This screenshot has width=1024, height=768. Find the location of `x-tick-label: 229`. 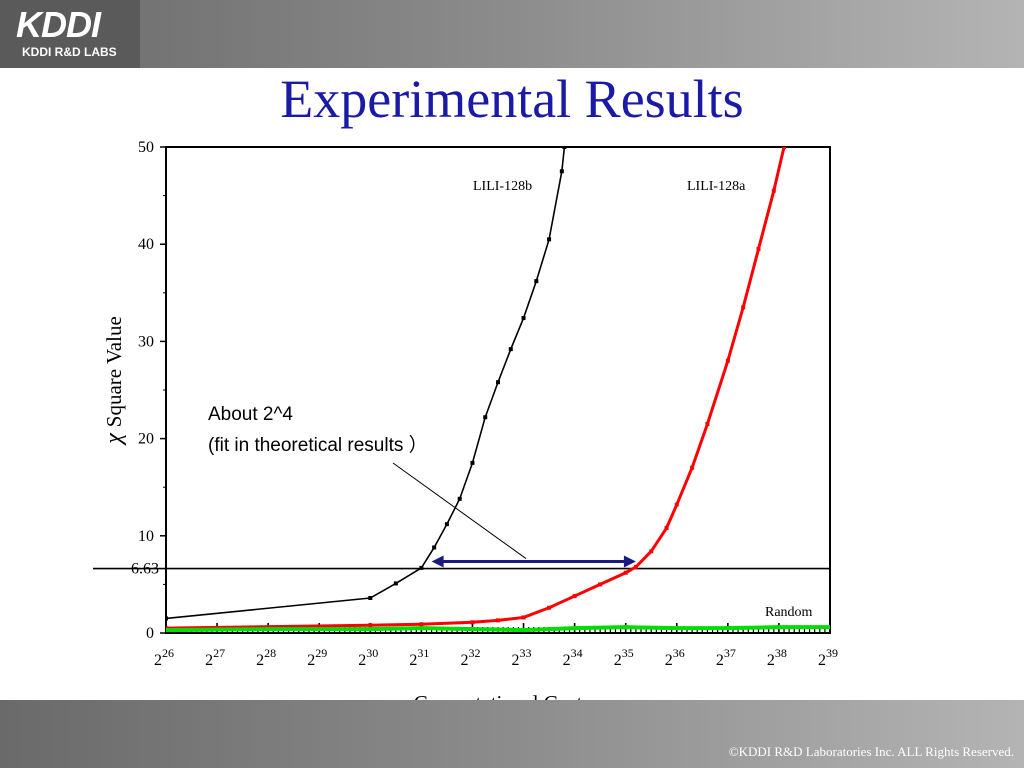

x-tick-label: 229 is located at coordinates (317, 657).